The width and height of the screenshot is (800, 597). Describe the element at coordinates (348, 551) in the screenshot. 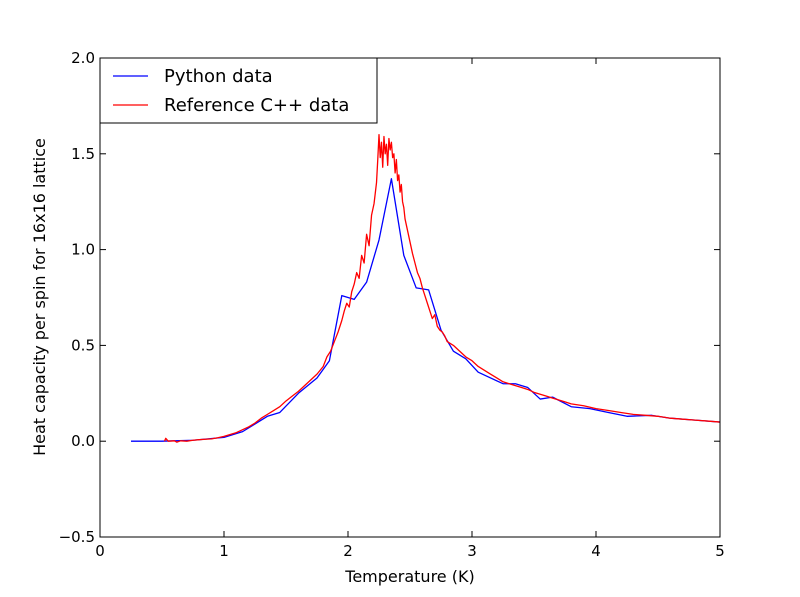

I see `x-tick-label: 2` at that location.